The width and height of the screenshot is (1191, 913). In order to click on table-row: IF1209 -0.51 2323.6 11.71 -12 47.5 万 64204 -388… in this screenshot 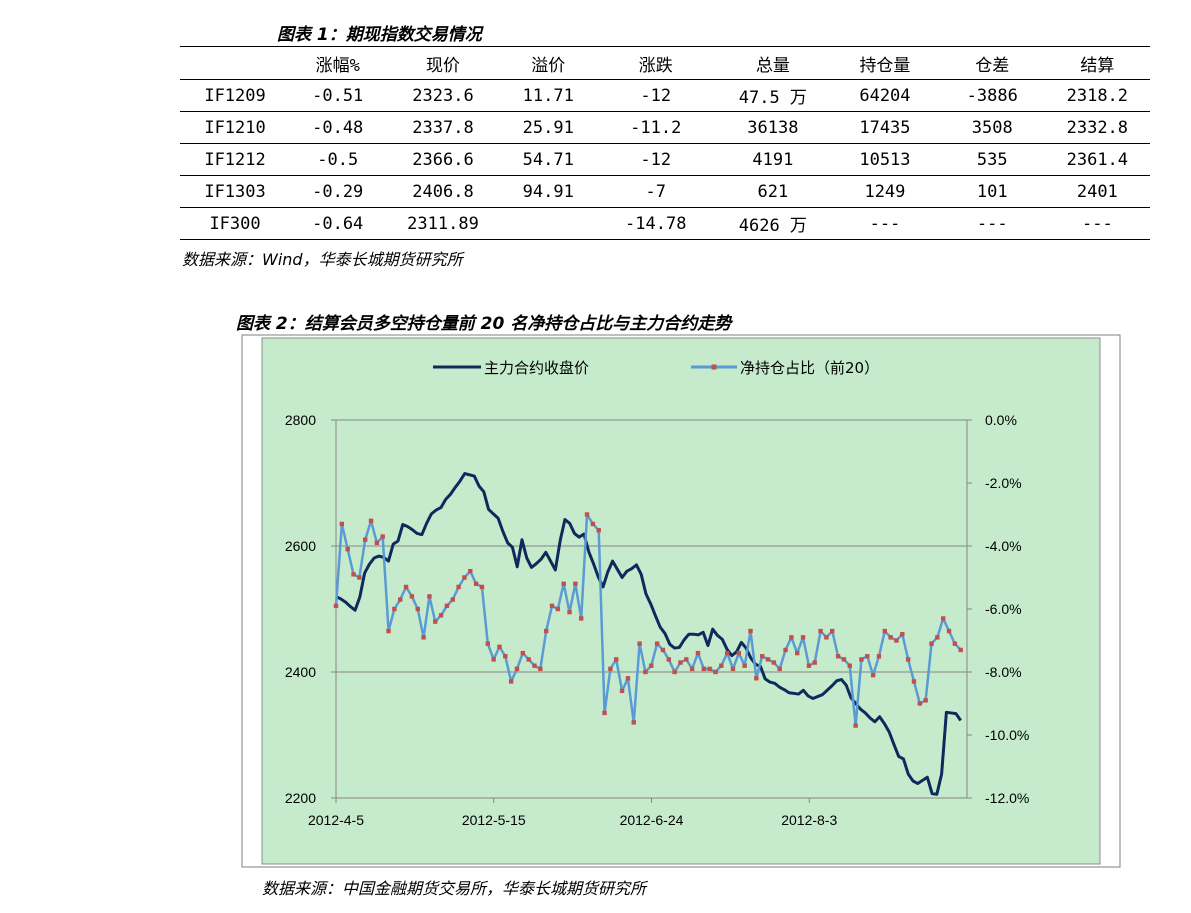, I will do `click(665, 95)`.